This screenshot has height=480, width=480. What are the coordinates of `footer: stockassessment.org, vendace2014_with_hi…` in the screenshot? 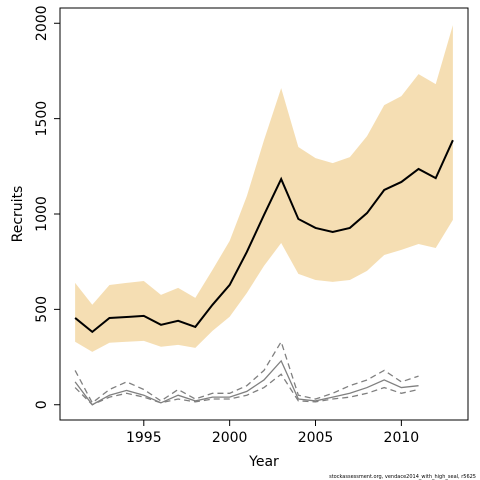 It's located at (402, 477).